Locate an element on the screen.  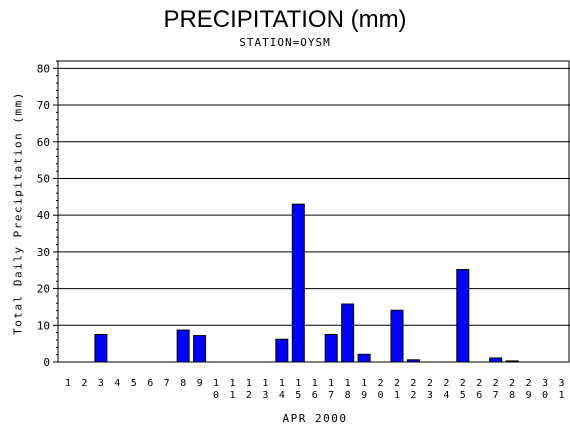
y-tick-label: 30 is located at coordinates (43, 252).